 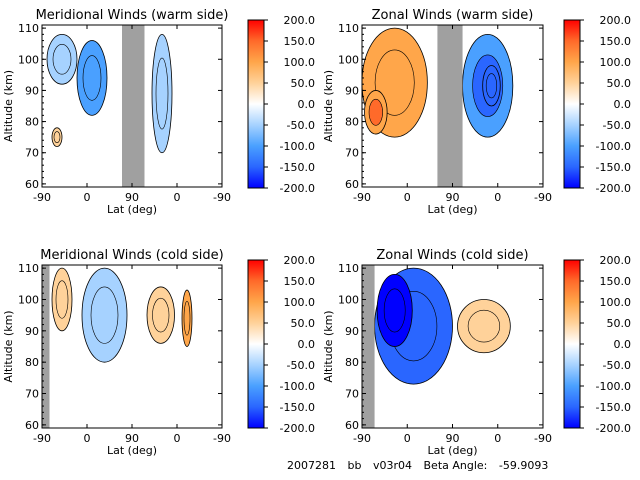 I want to click on chart-title: Zonal Winds (cold side), so click(x=452, y=255).